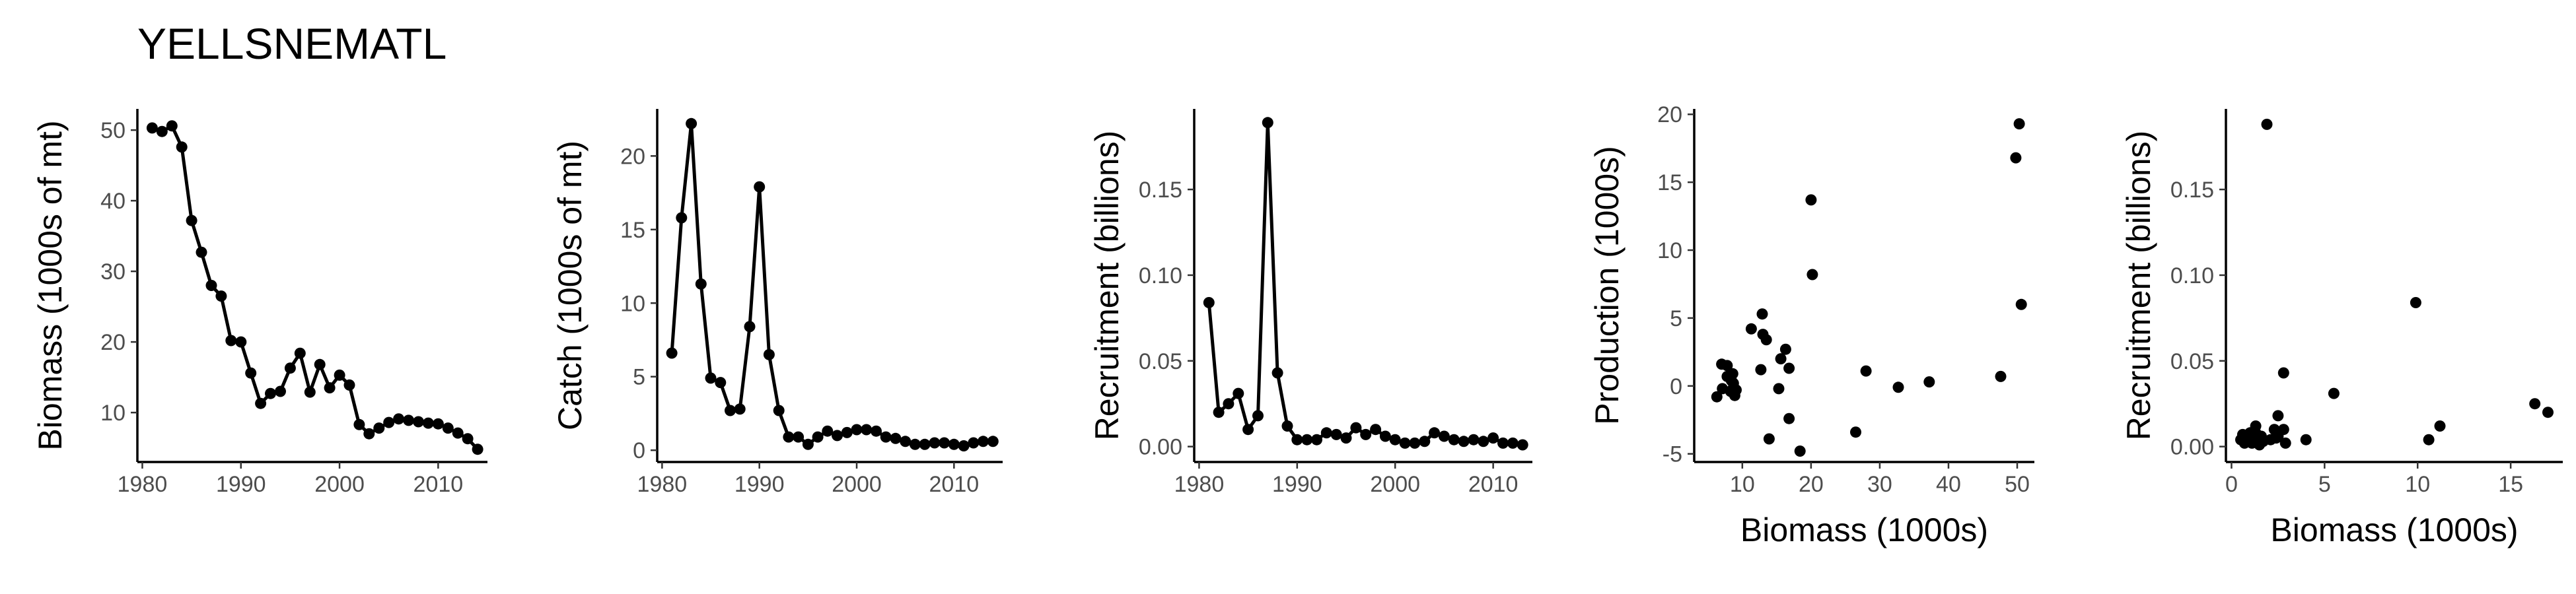  Describe the element at coordinates (2231, 485) in the screenshot. I see `x-tick-label: 0` at that location.